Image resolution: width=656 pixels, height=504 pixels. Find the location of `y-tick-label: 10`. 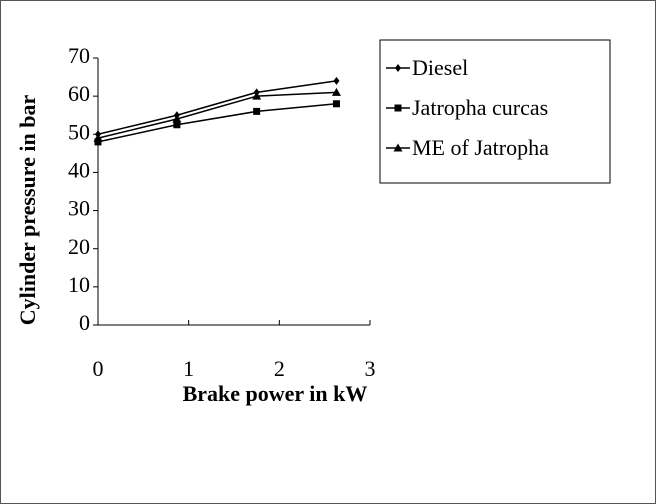

y-tick-label: 10 is located at coordinates (79, 284).